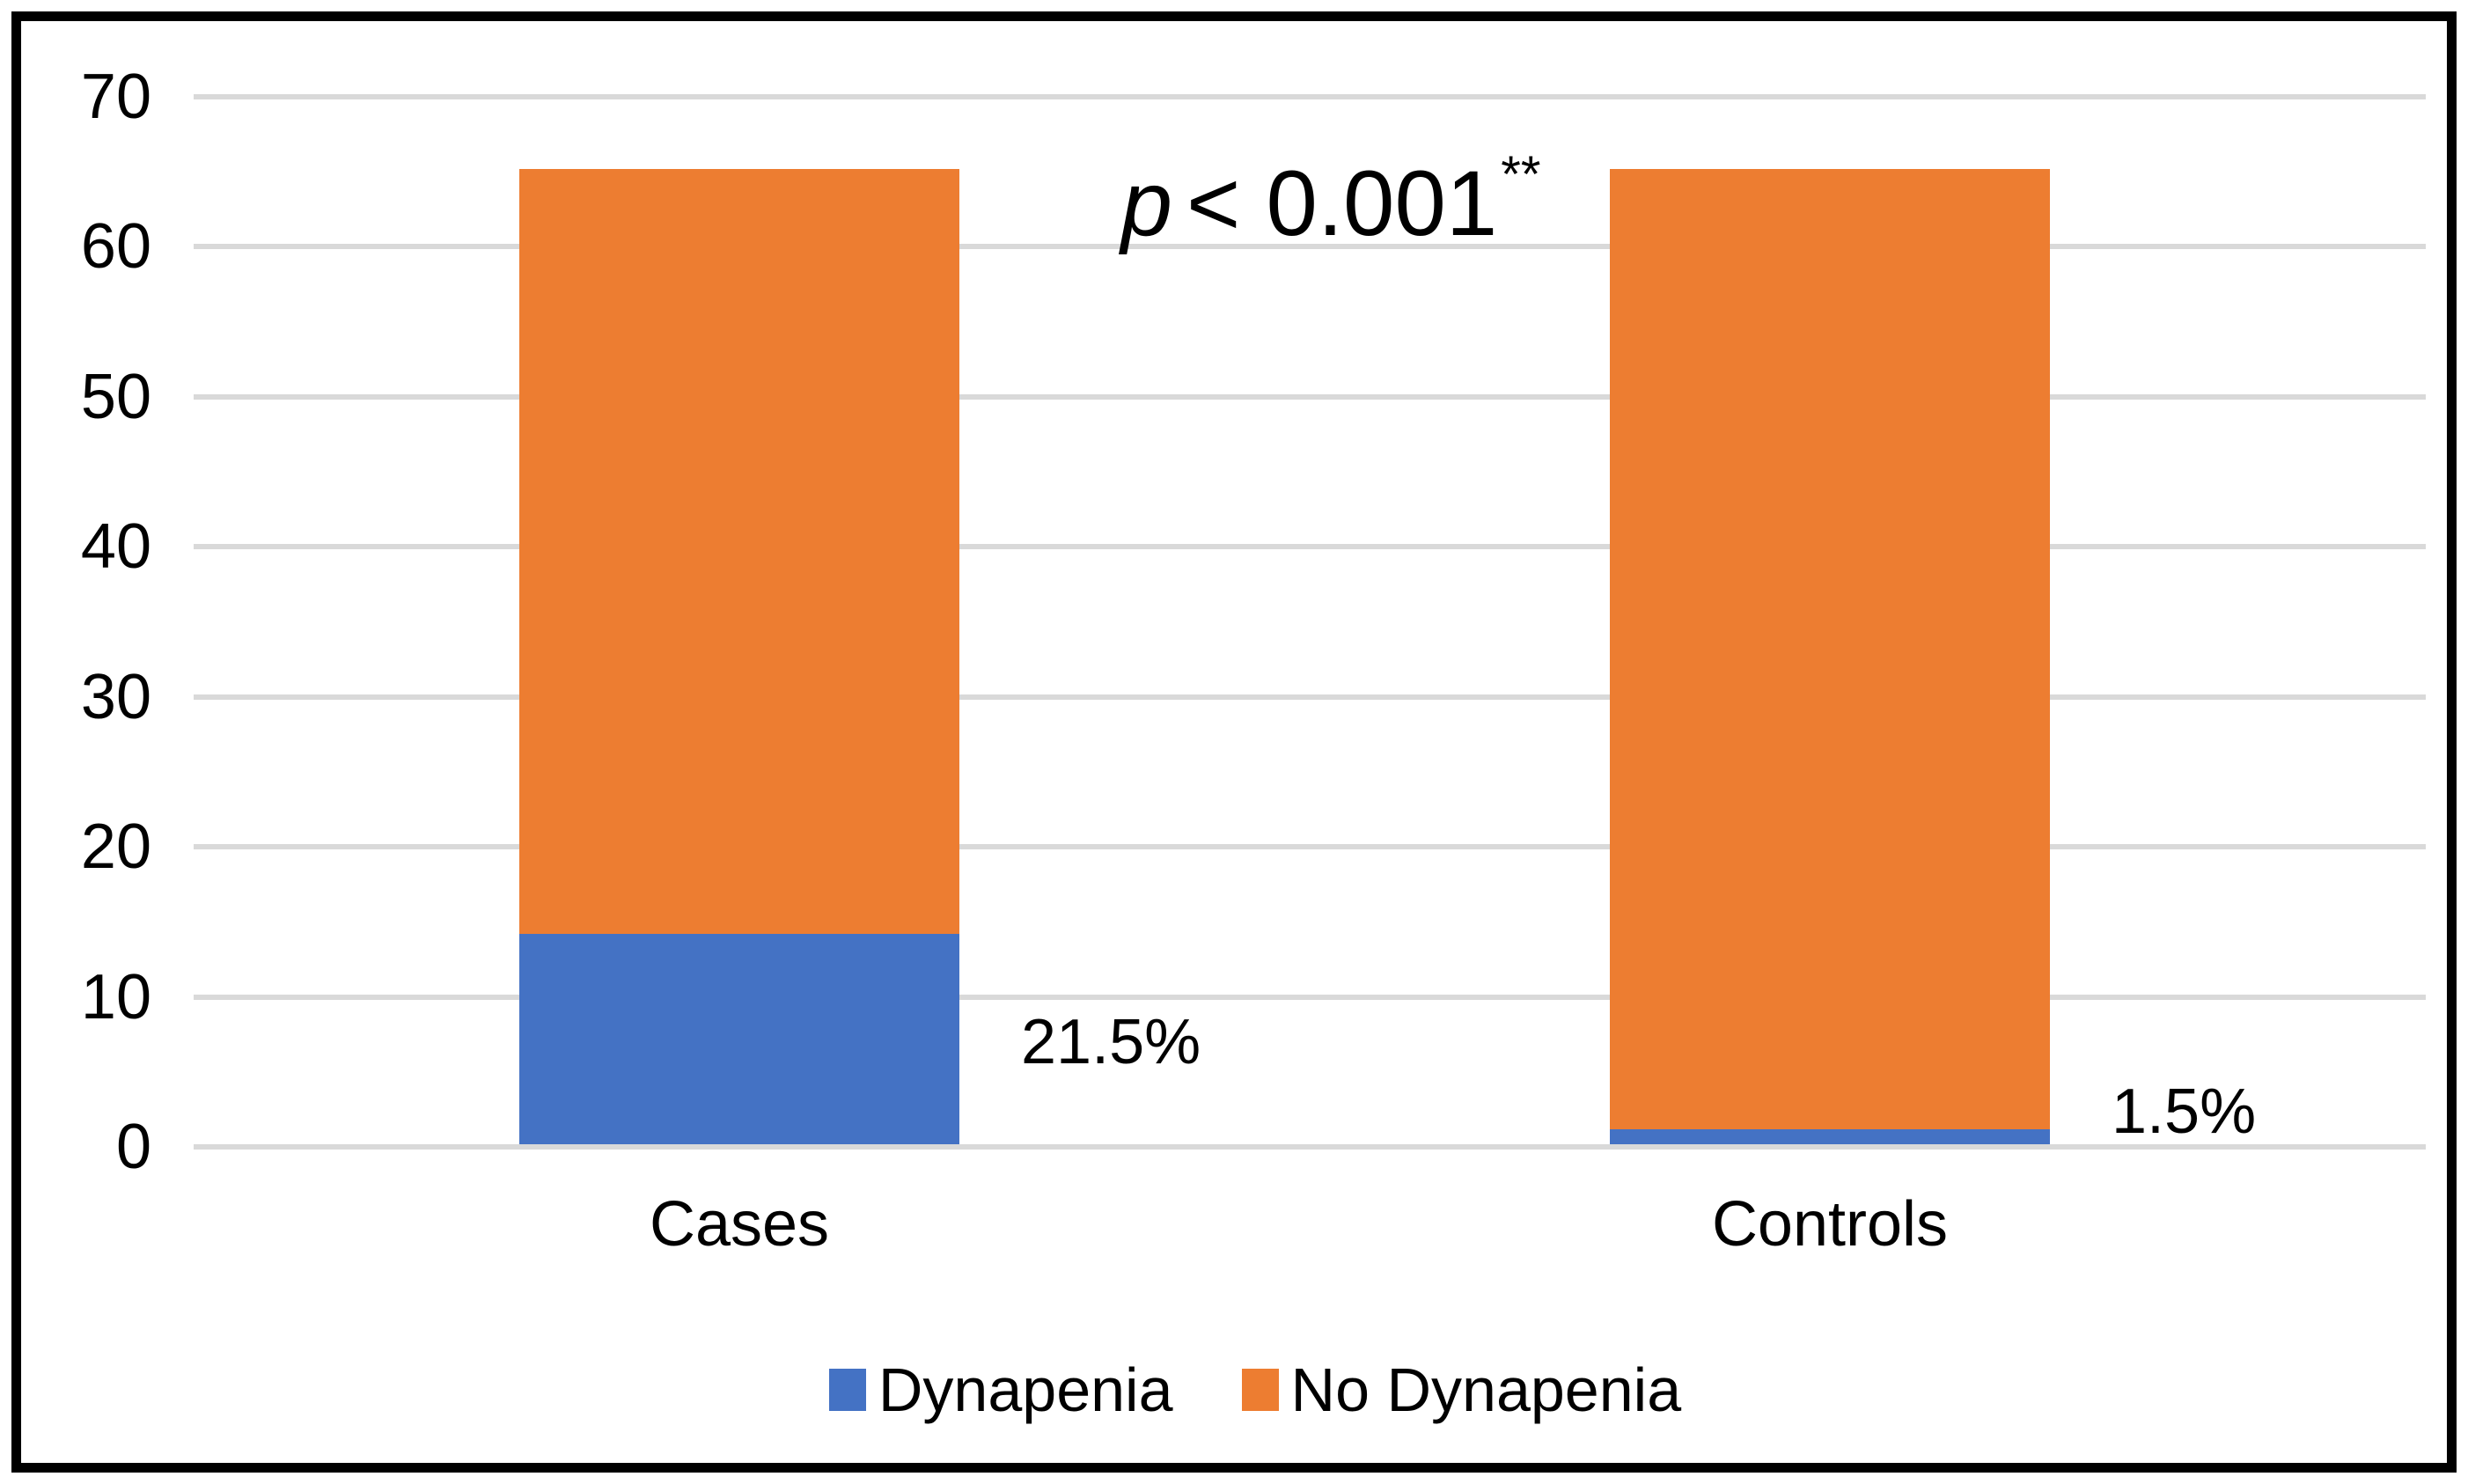 The height and width of the screenshot is (1484, 2468). I want to click on y-tick-label: 0, so click(133, 1147).